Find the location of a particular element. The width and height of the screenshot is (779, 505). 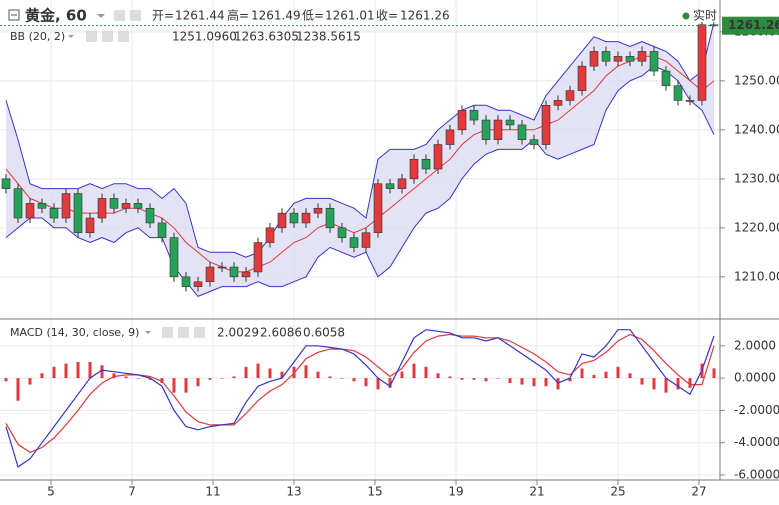

open-value: 1261.44 is located at coordinates (200, 16).